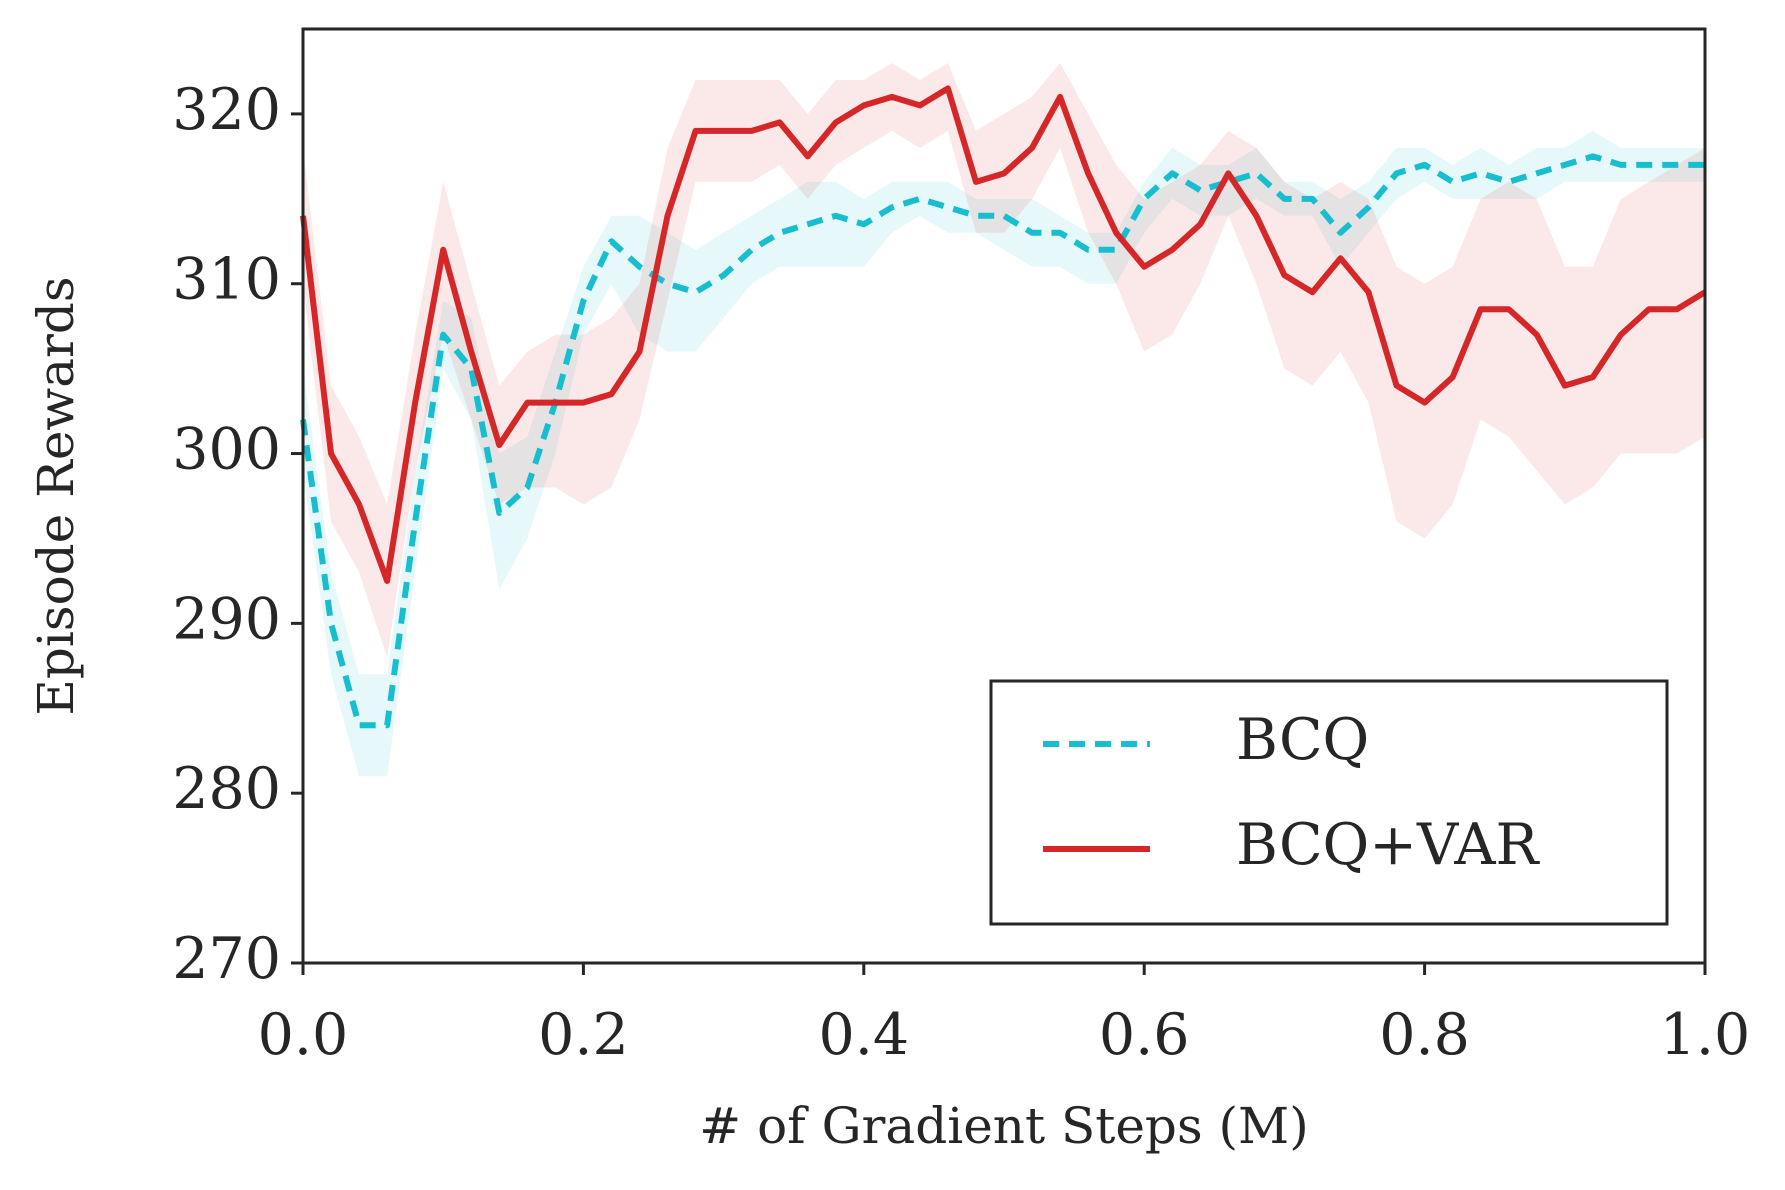 This screenshot has width=1785, height=1190. What do you see at coordinates (1705, 1035) in the screenshot?
I see `x-tick-label: 1.0` at bounding box center [1705, 1035].